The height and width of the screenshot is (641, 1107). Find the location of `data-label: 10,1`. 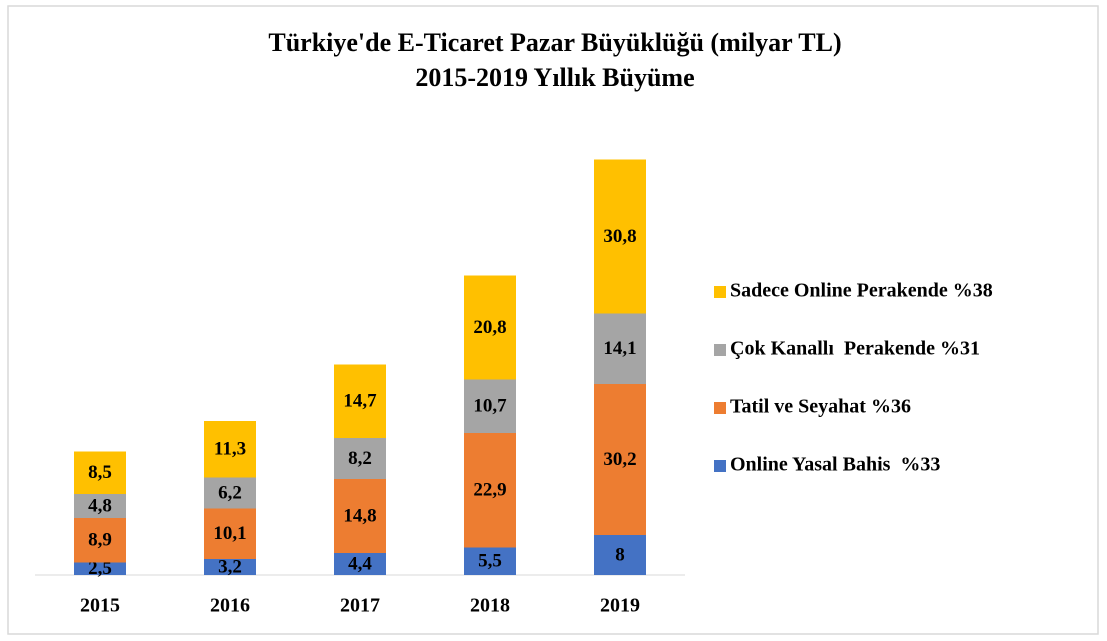

data-label: 10,1 is located at coordinates (229, 533).